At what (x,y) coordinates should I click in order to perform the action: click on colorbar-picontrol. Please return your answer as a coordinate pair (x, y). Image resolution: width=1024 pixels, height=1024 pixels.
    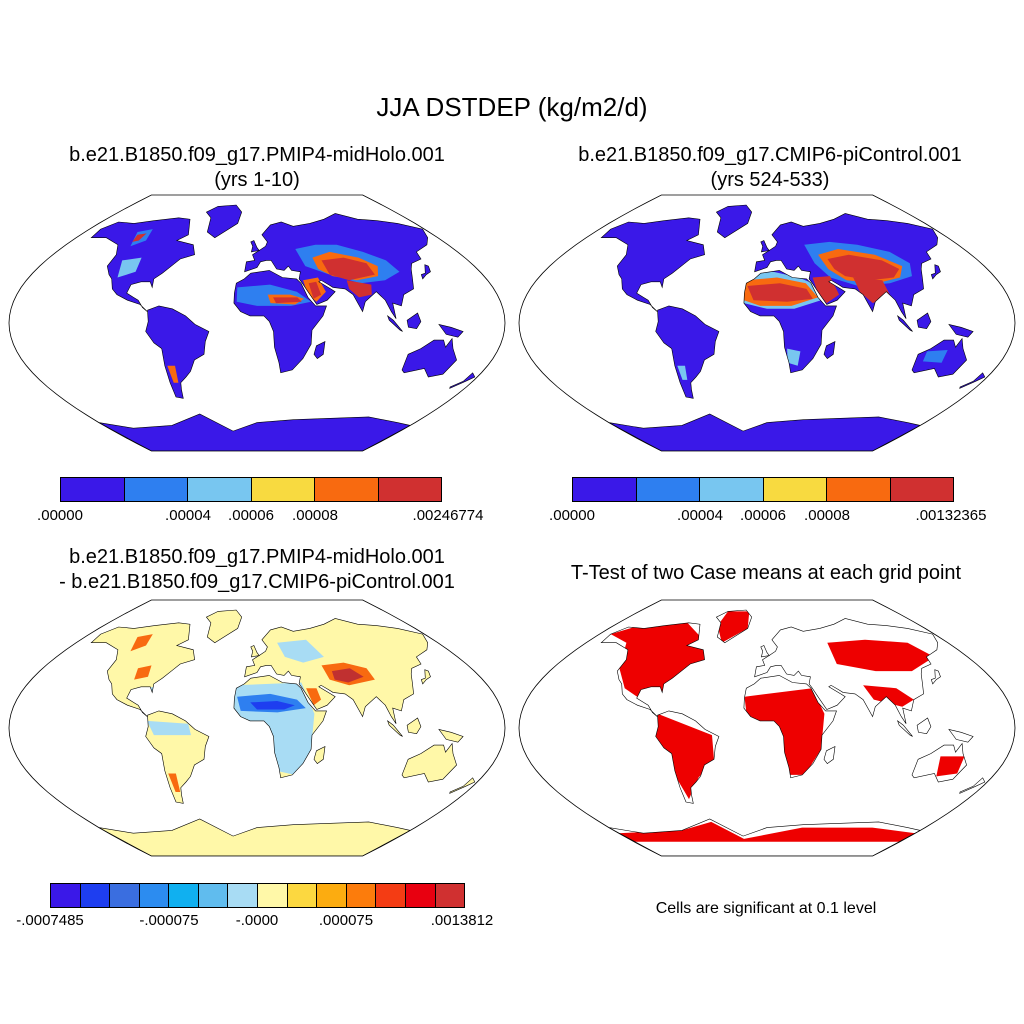
    Looking at the image, I should click on (763, 489).